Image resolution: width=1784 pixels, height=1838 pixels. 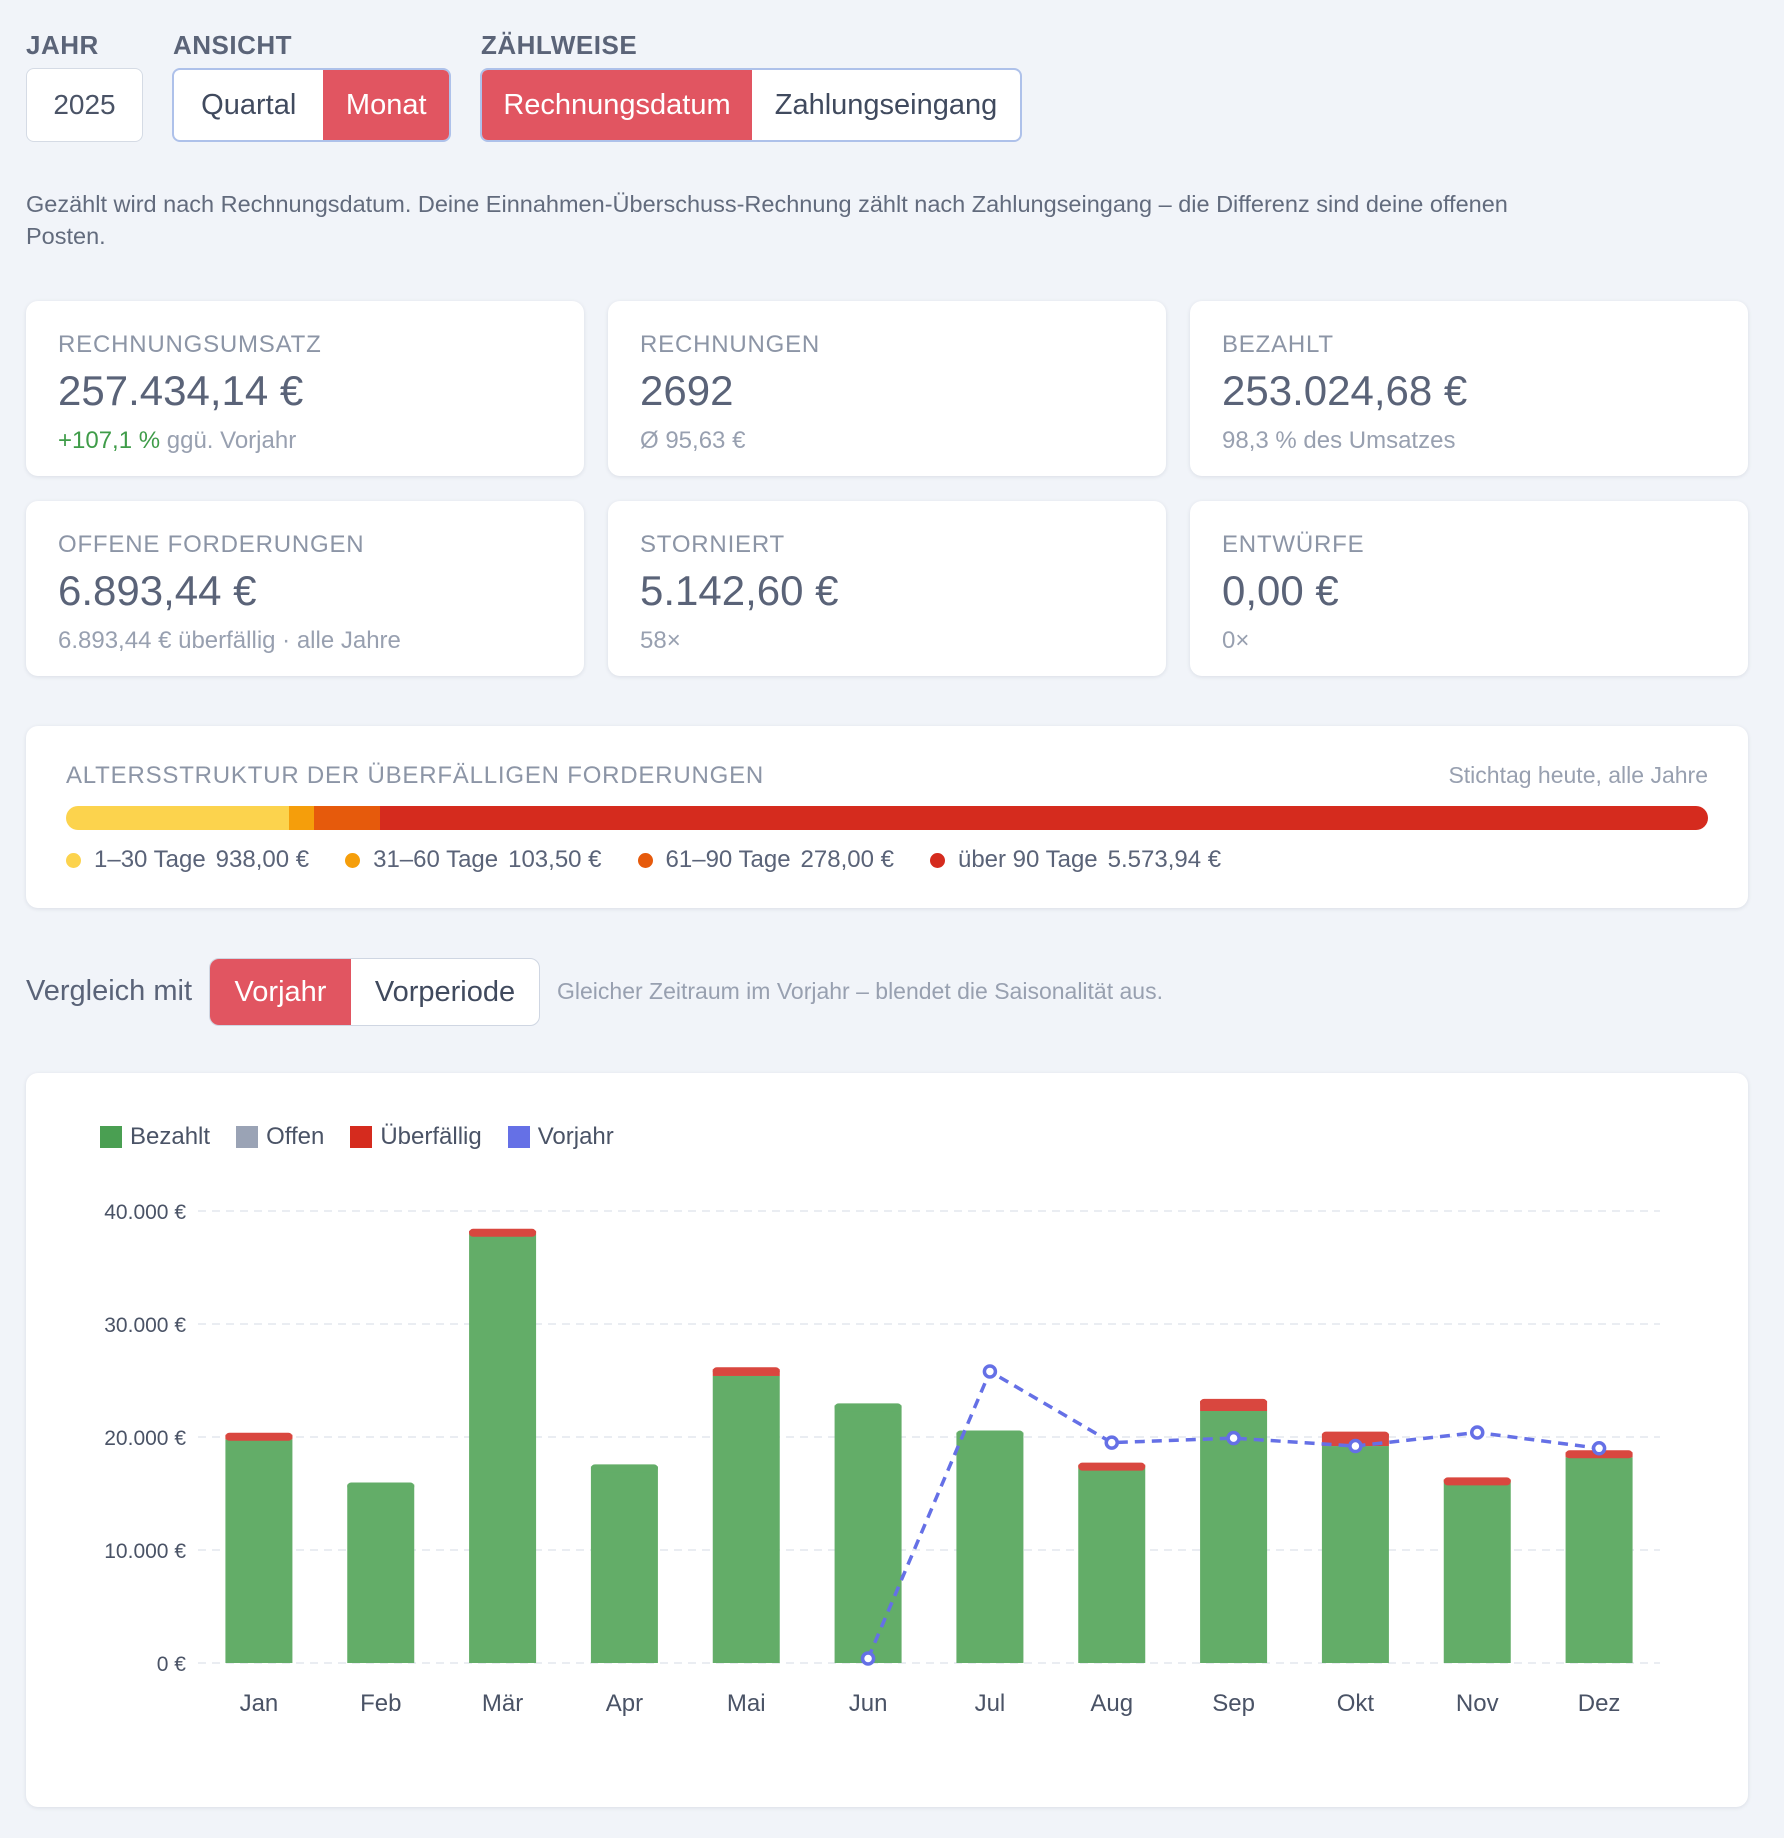 What do you see at coordinates (1278, 344) in the screenshot?
I see `kpi-label: BEZAHLT` at bounding box center [1278, 344].